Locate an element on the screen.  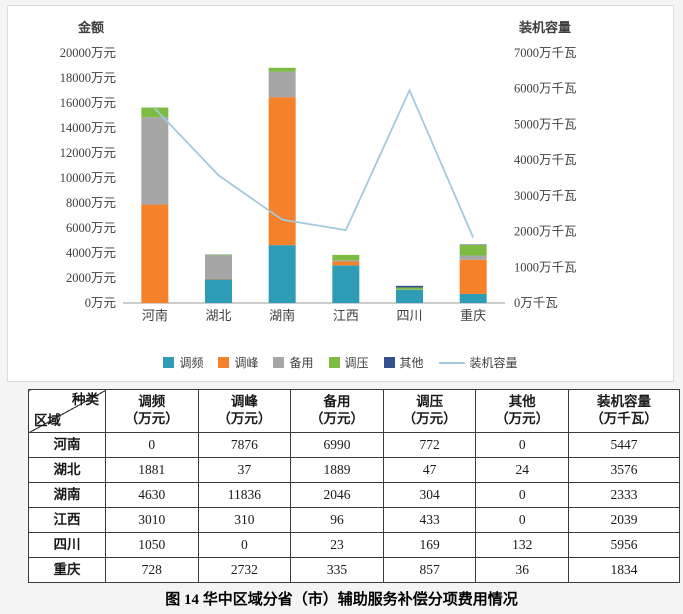
legend-item-调压: 调压 is located at coordinates (348, 362).